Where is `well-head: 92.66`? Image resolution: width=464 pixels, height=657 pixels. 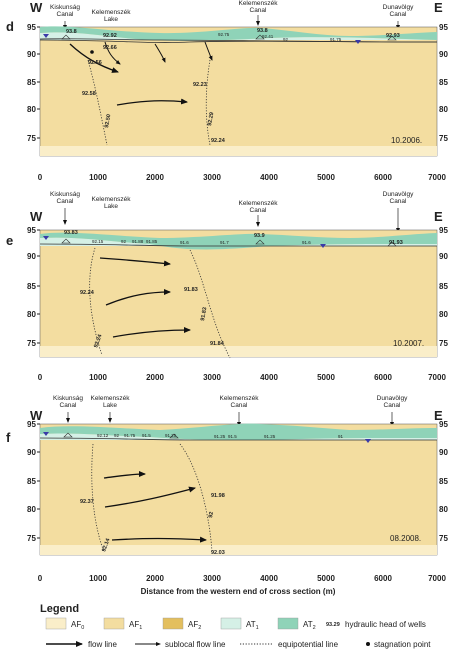
well-head: 92.66 is located at coordinates (110, 48).